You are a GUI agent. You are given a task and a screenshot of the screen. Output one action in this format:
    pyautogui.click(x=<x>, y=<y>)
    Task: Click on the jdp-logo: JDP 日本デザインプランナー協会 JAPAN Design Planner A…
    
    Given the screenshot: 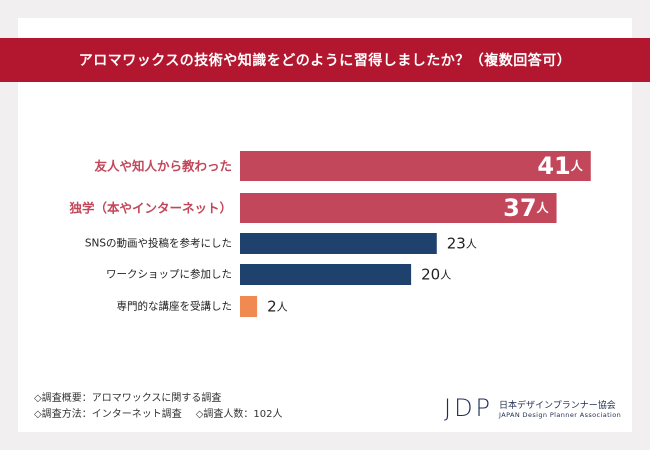 What is the action you would take?
    pyautogui.click(x=532, y=408)
    